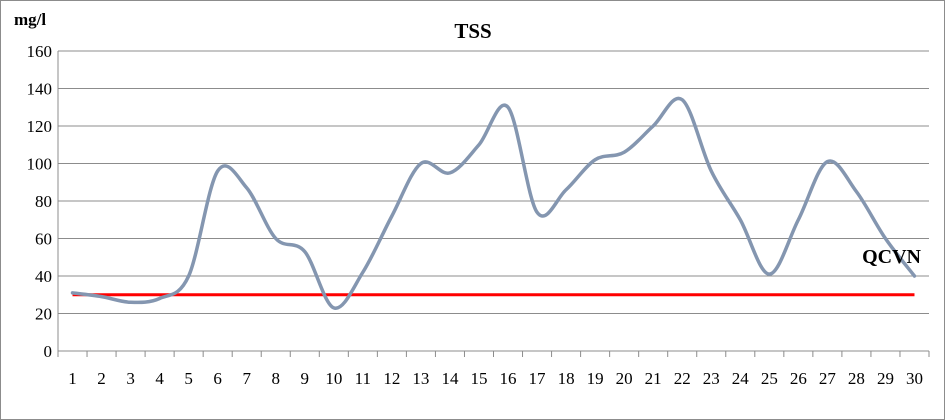 Image resolution: width=945 pixels, height=420 pixels. What do you see at coordinates (472, 31) in the screenshot?
I see `chart-title: TSS` at bounding box center [472, 31].